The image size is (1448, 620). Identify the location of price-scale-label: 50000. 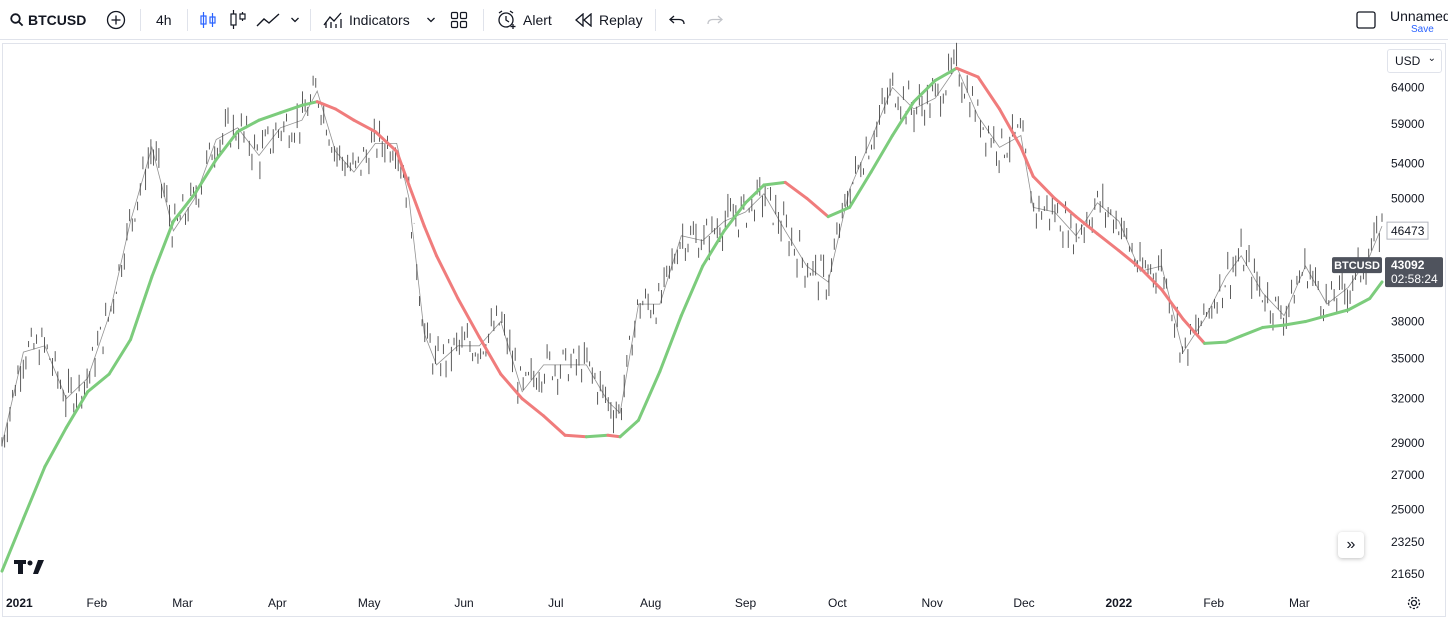
(1408, 198).